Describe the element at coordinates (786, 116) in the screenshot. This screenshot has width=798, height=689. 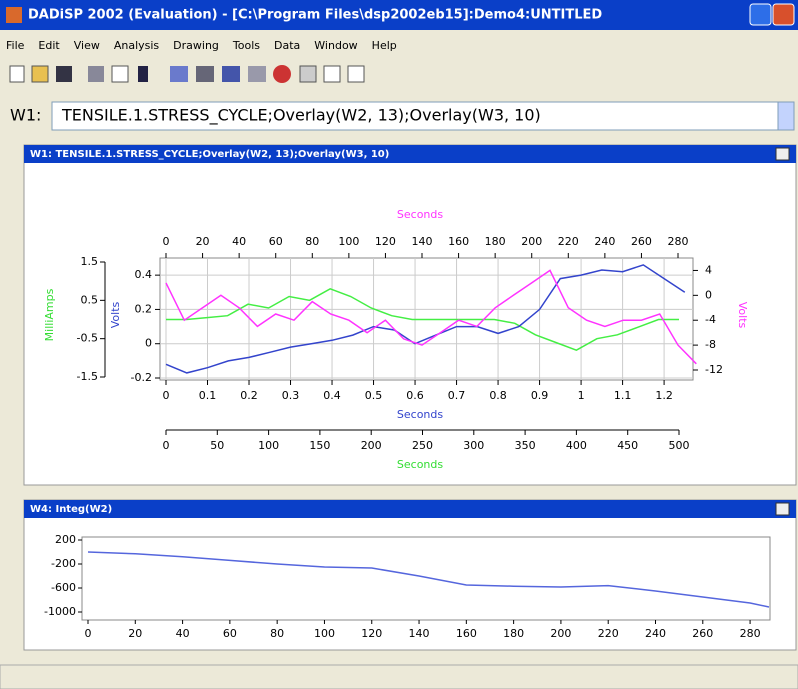
I see `dropdown-button` at that location.